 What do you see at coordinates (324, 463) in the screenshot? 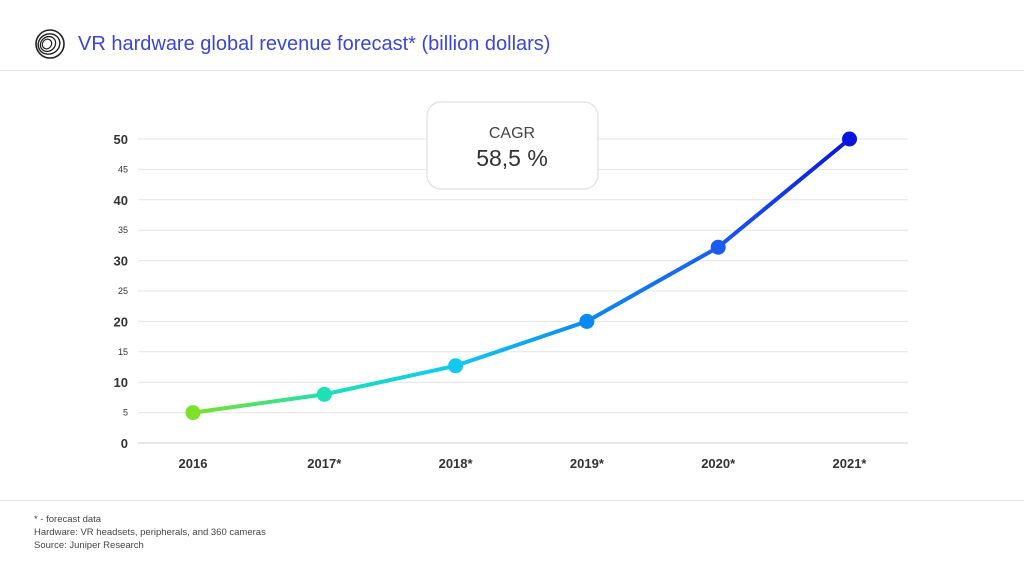
I see `x-tick-label: 2017*` at bounding box center [324, 463].